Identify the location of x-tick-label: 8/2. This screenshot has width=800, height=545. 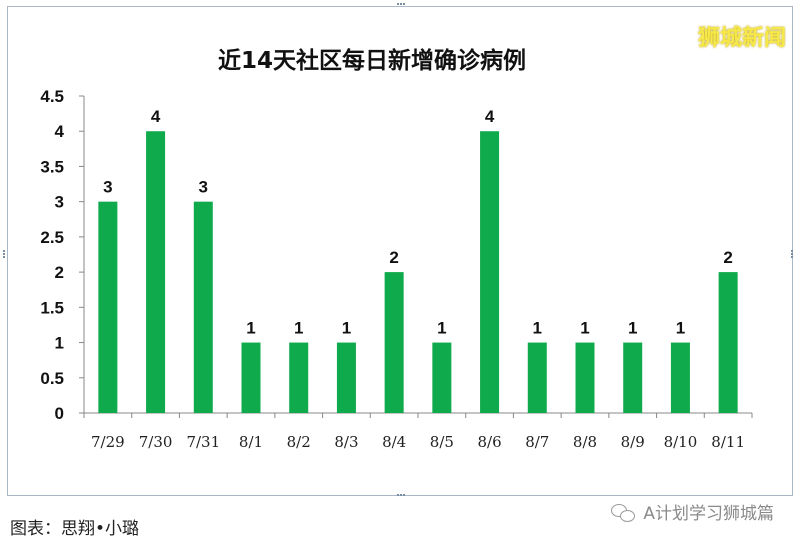
(299, 442).